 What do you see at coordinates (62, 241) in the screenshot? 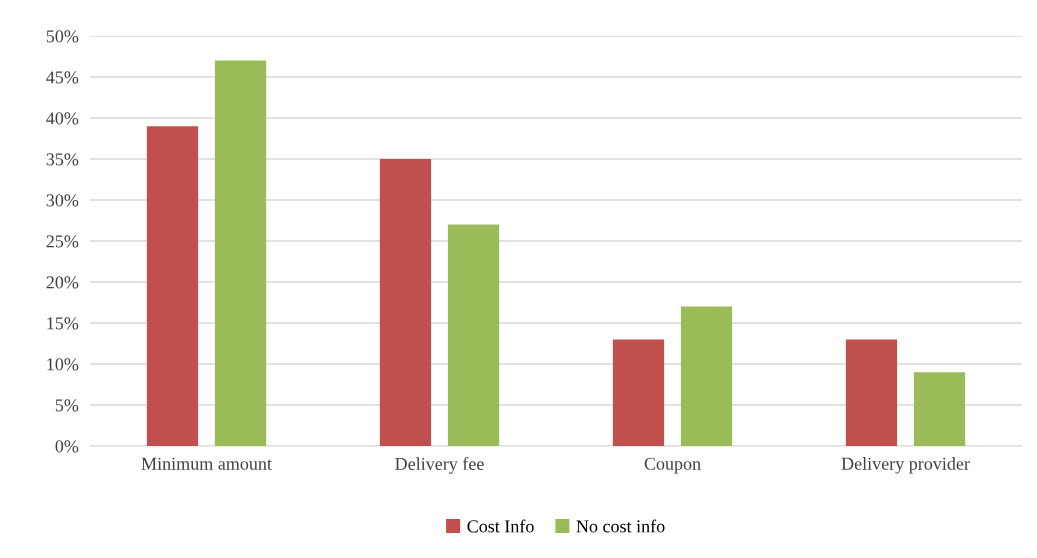
I see `y-tick-label: 25%` at bounding box center [62, 241].